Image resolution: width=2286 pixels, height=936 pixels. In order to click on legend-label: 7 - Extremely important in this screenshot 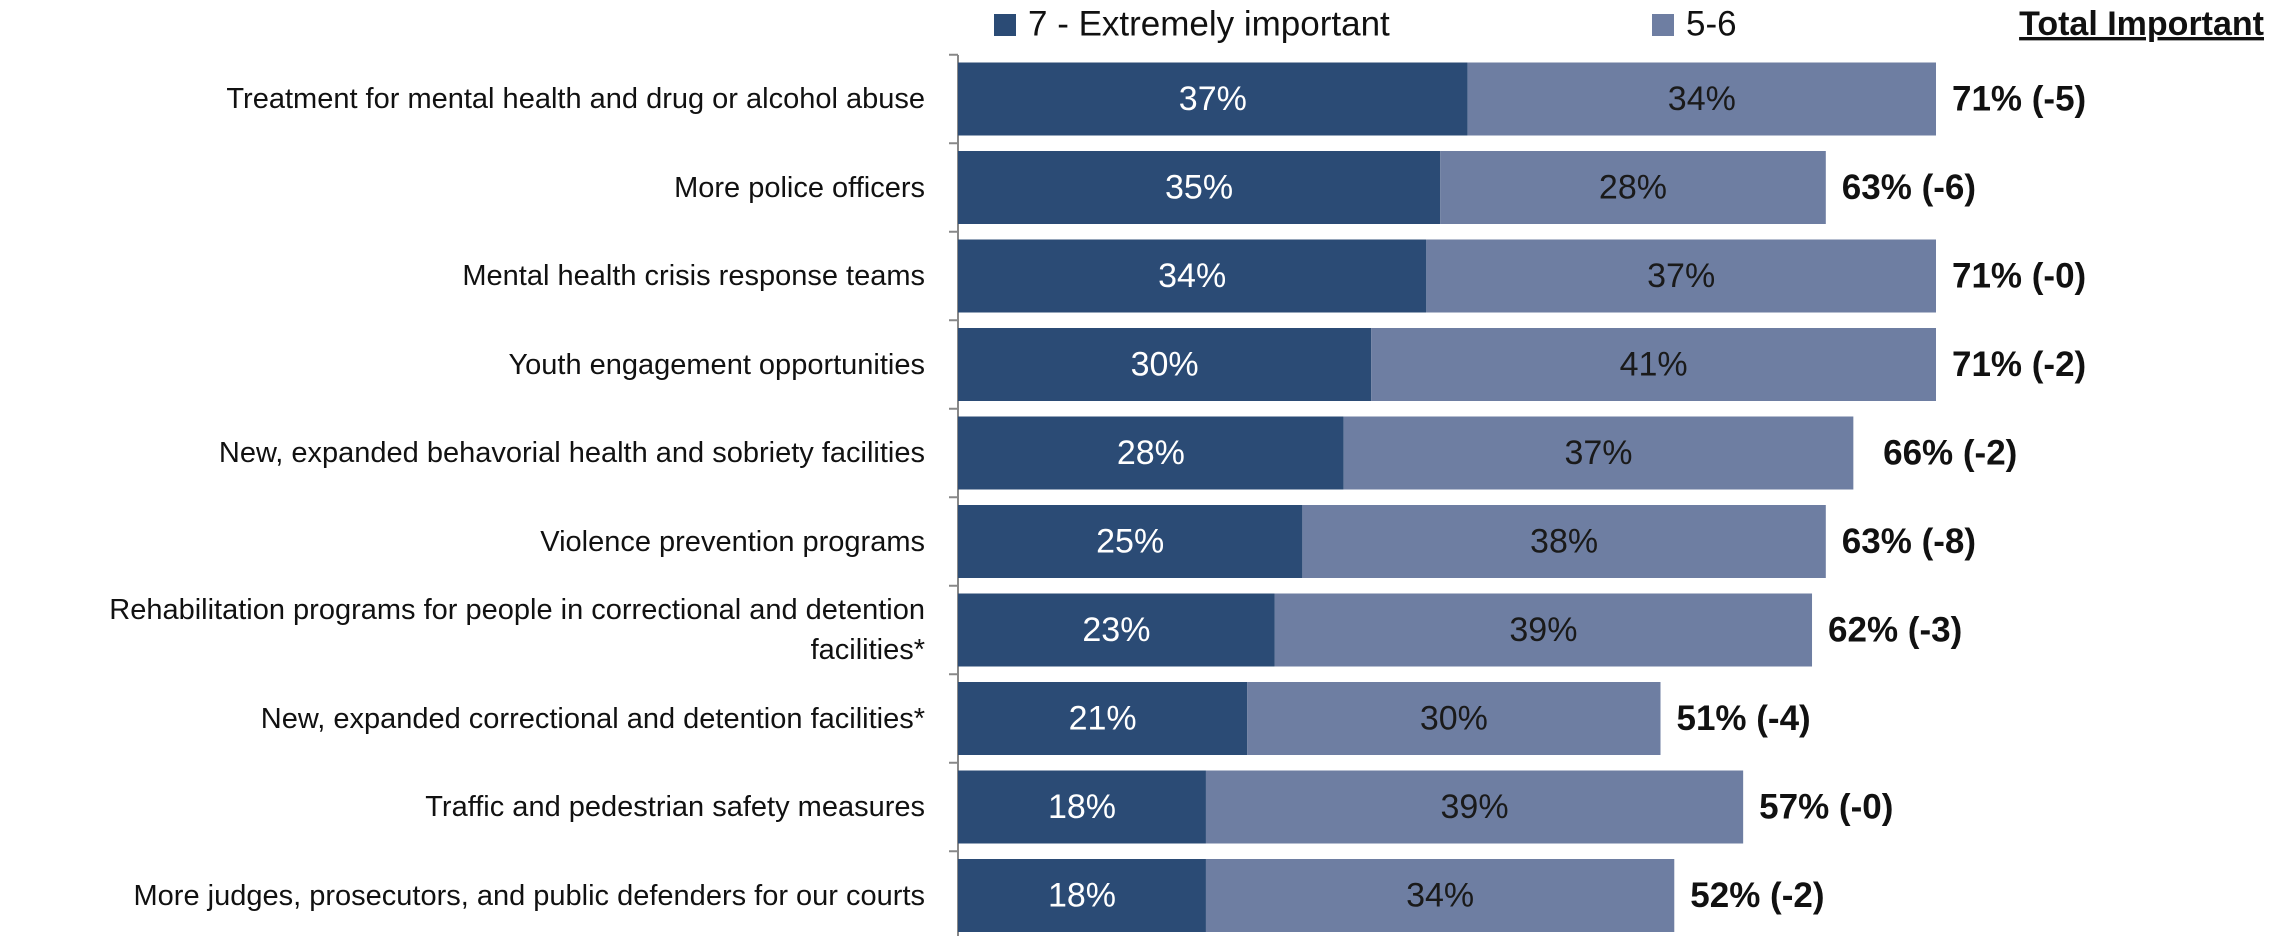, I will do `click(1209, 23)`.